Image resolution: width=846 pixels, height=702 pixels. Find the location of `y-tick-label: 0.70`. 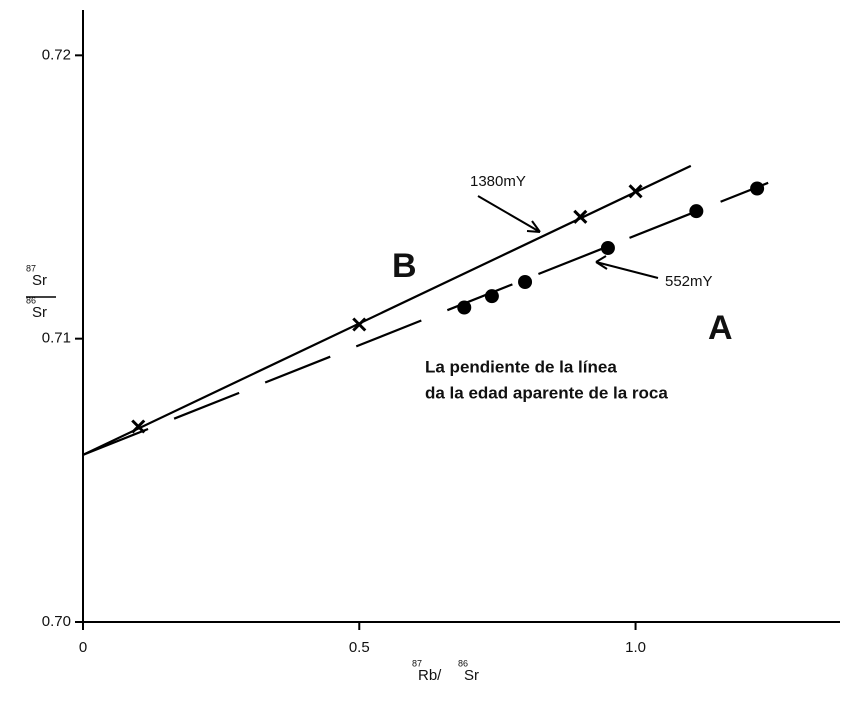

y-tick-label: 0.70 is located at coordinates (56, 621).